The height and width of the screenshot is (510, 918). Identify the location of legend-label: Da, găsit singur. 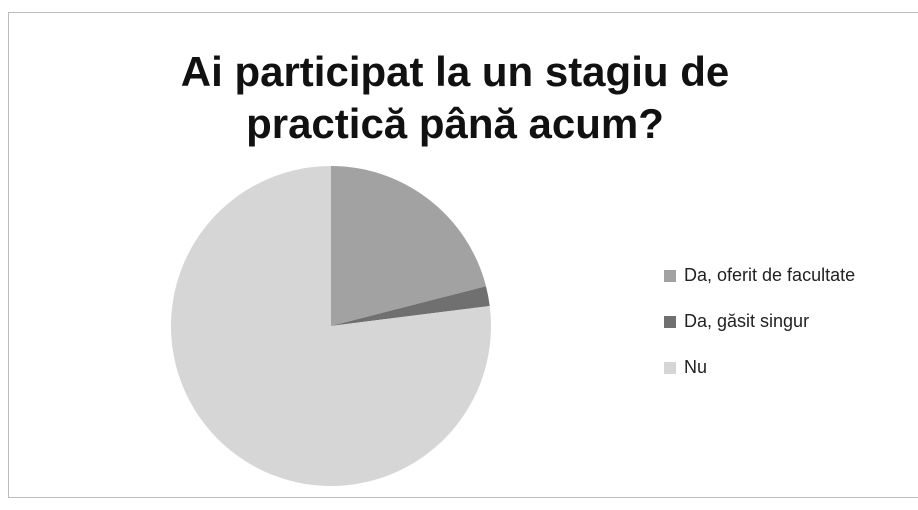
(746, 321).